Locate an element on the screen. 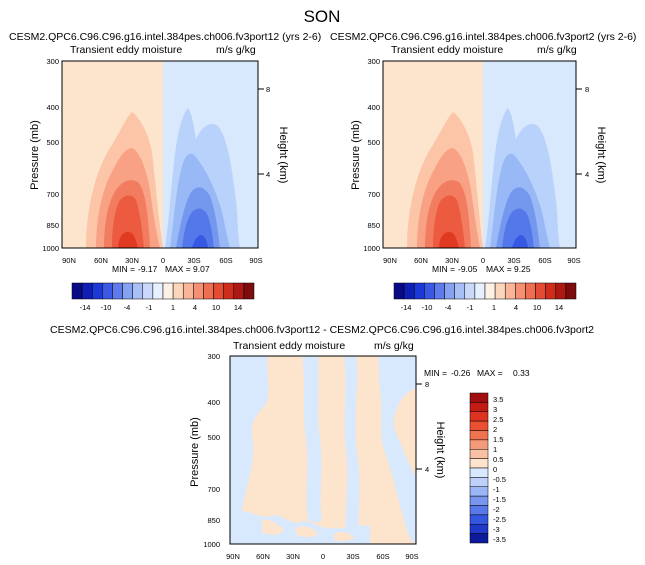  panel-2-x-tick-30s: 30S is located at coordinates (513, 260).